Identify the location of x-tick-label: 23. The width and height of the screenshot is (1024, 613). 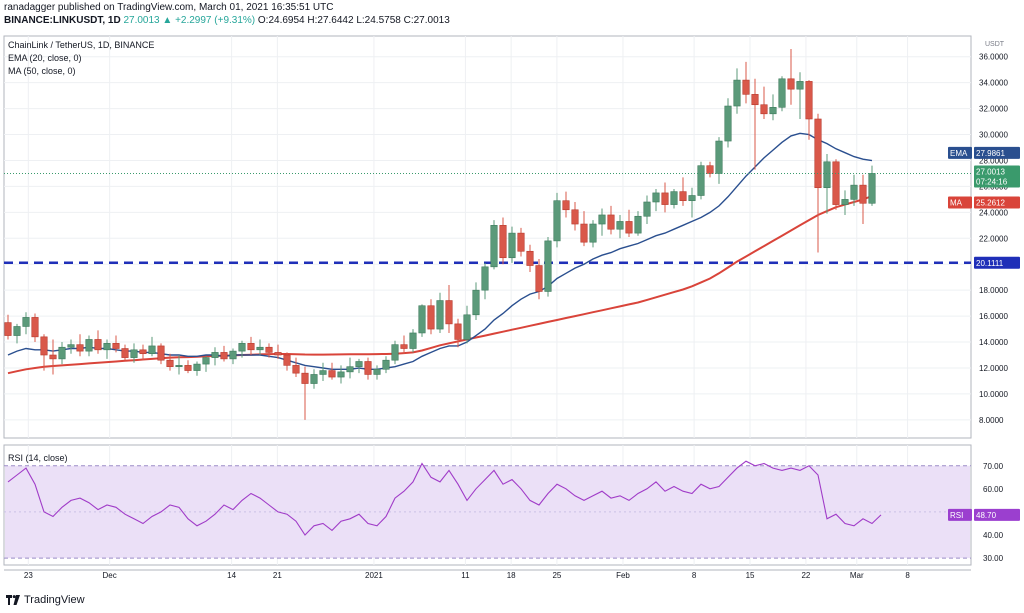
(28, 575).